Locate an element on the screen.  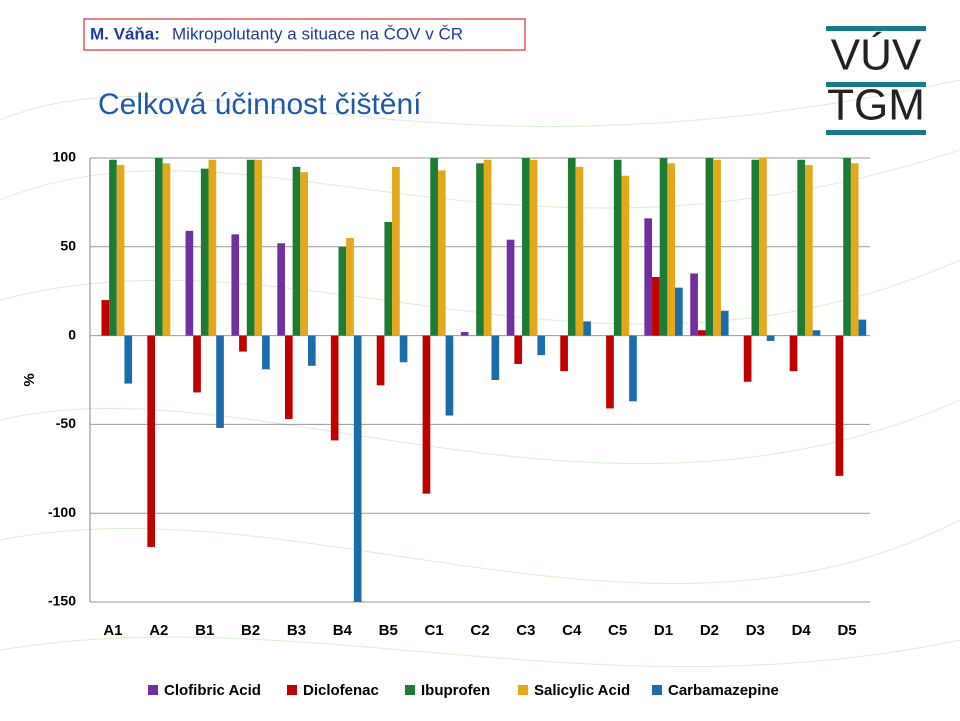
x-tick-label: C5 is located at coordinates (617, 630).